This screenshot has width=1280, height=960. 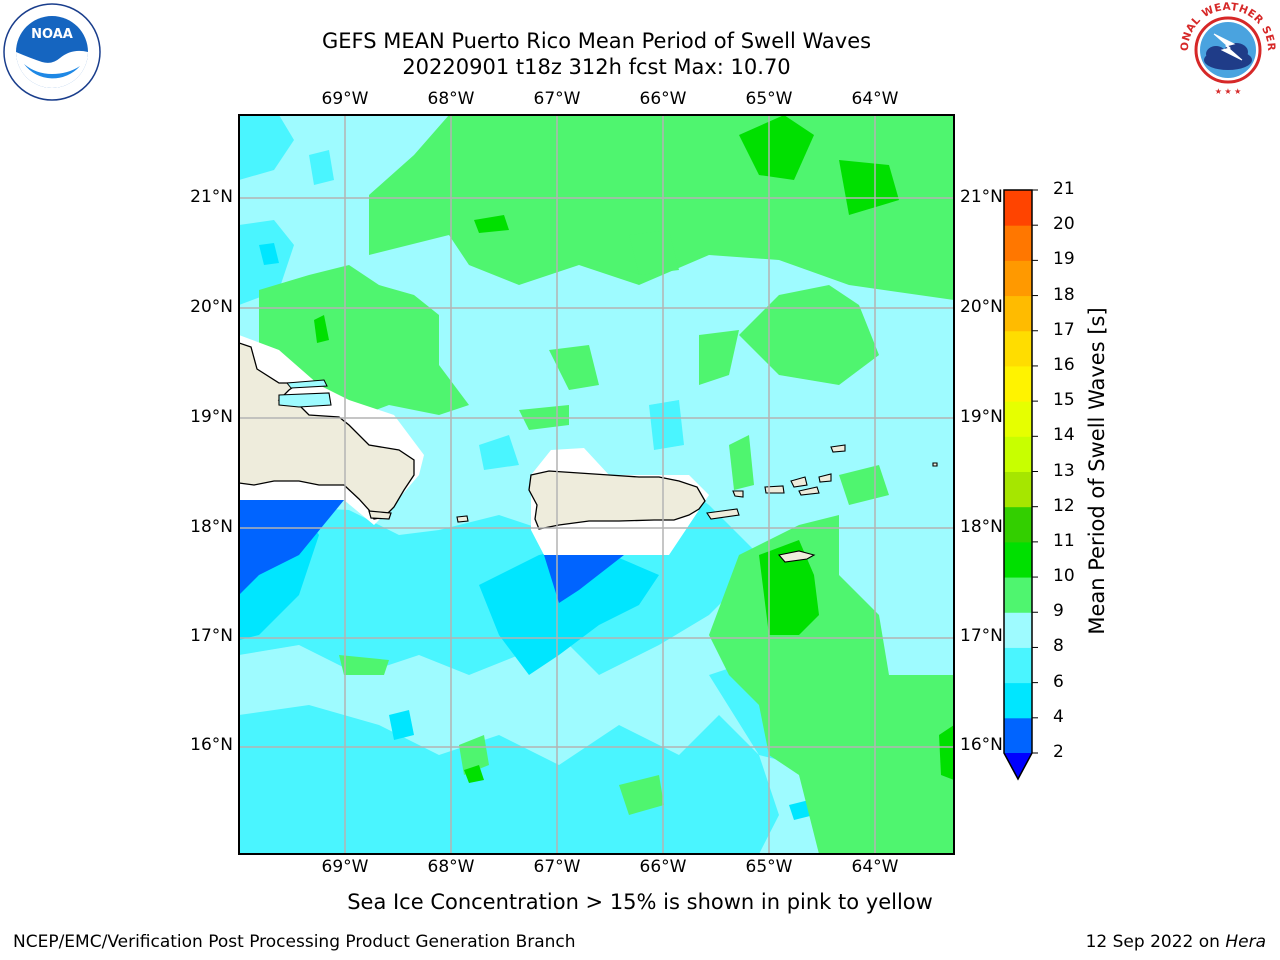 I want to click on colorbar-tick-label: 9, so click(x=1058, y=611).